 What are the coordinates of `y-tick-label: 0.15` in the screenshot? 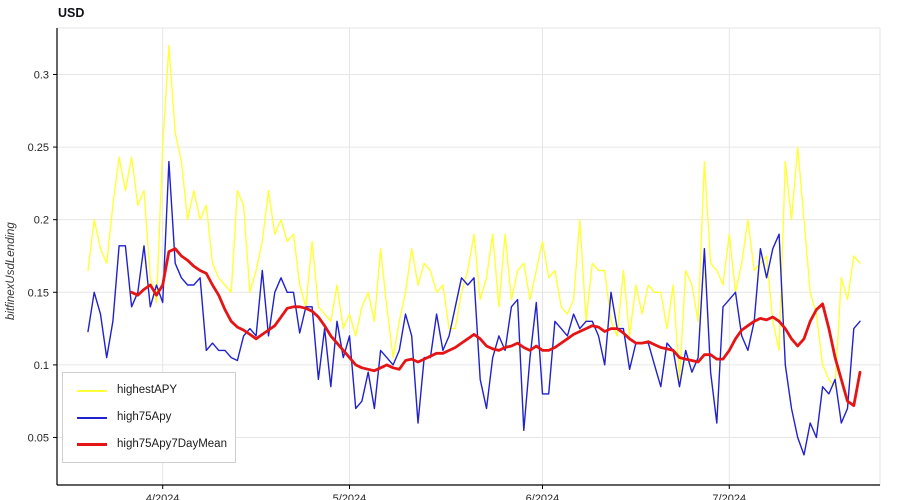 It's located at (38, 293).